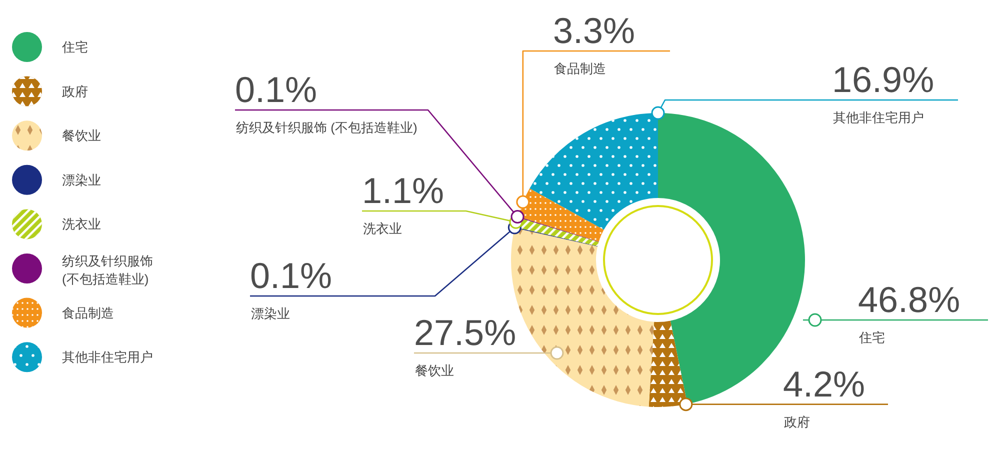 The image size is (1000, 449). What do you see at coordinates (797, 422) in the screenshot?
I see `slice-label: 政府` at bounding box center [797, 422].